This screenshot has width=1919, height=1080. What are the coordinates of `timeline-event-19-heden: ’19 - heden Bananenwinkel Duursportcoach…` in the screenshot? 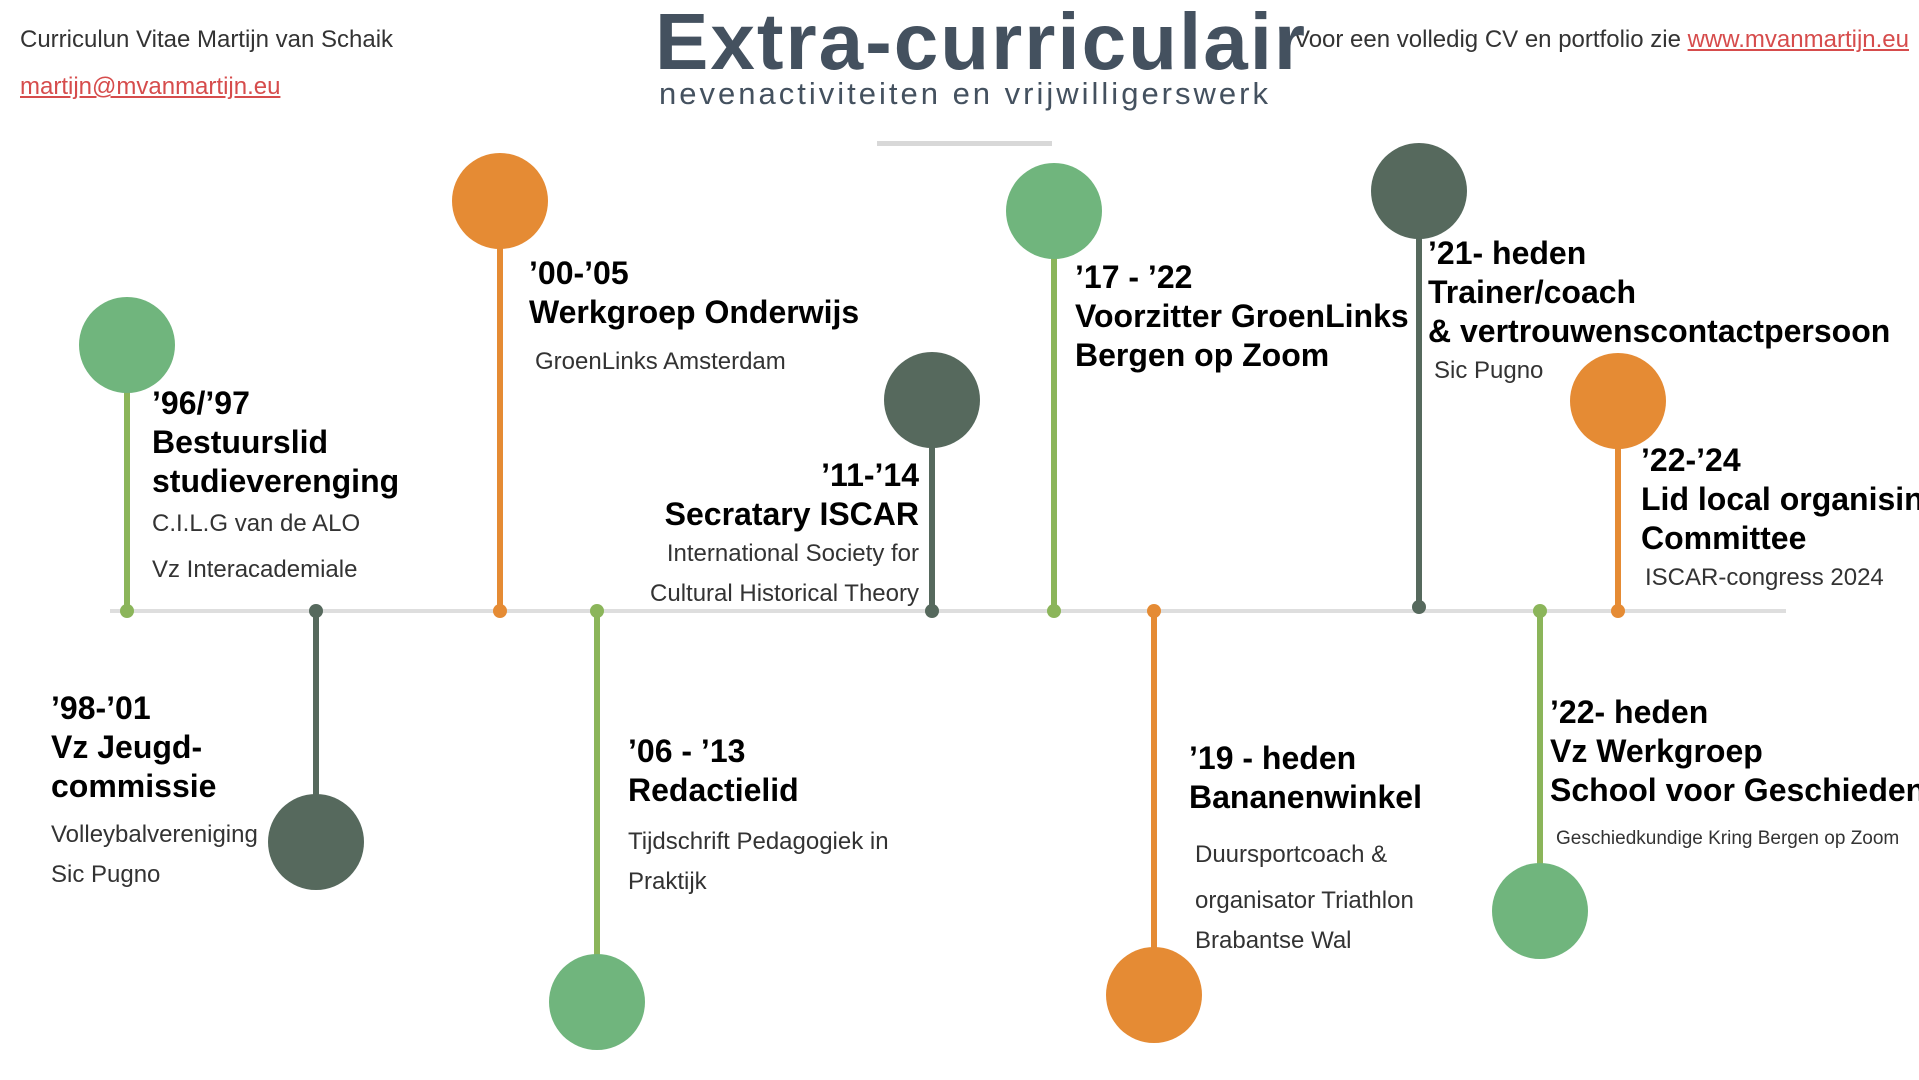 It's located at (1305, 850).